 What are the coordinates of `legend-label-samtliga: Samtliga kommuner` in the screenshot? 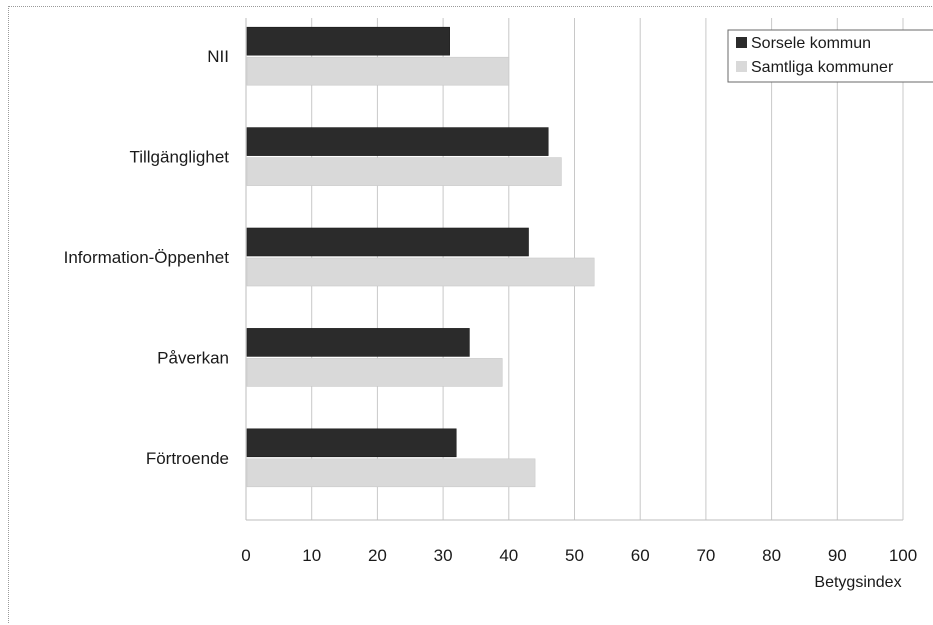 It's located at (822, 67).